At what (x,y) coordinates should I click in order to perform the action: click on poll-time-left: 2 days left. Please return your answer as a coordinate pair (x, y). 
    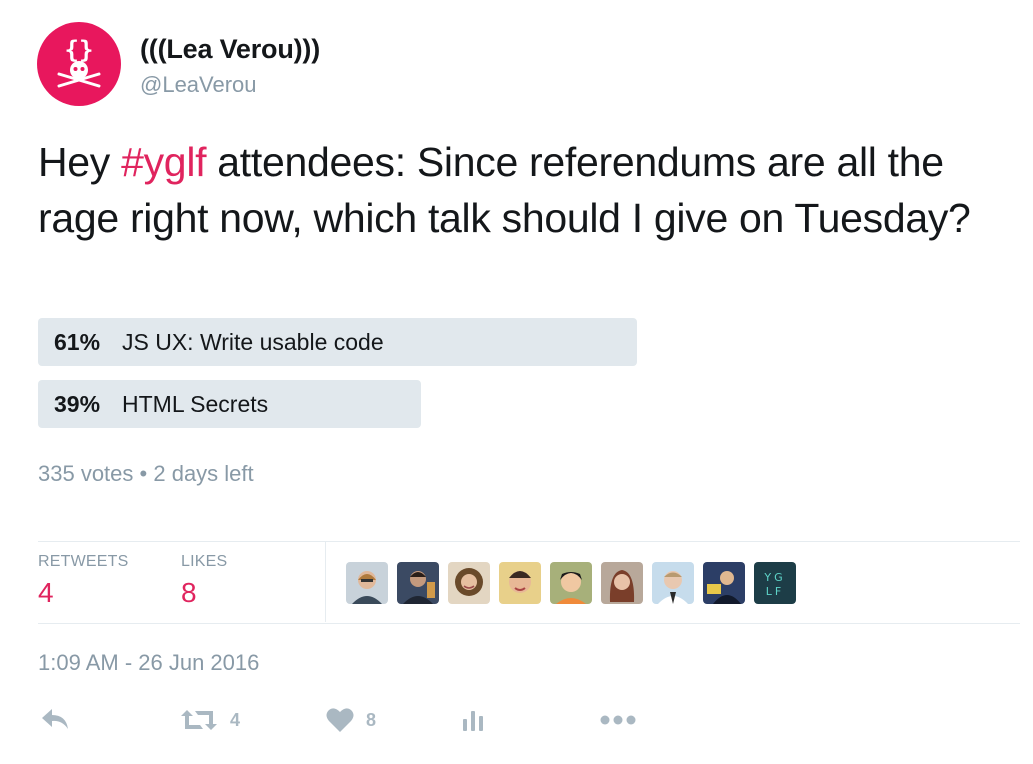
    Looking at the image, I should click on (203, 473).